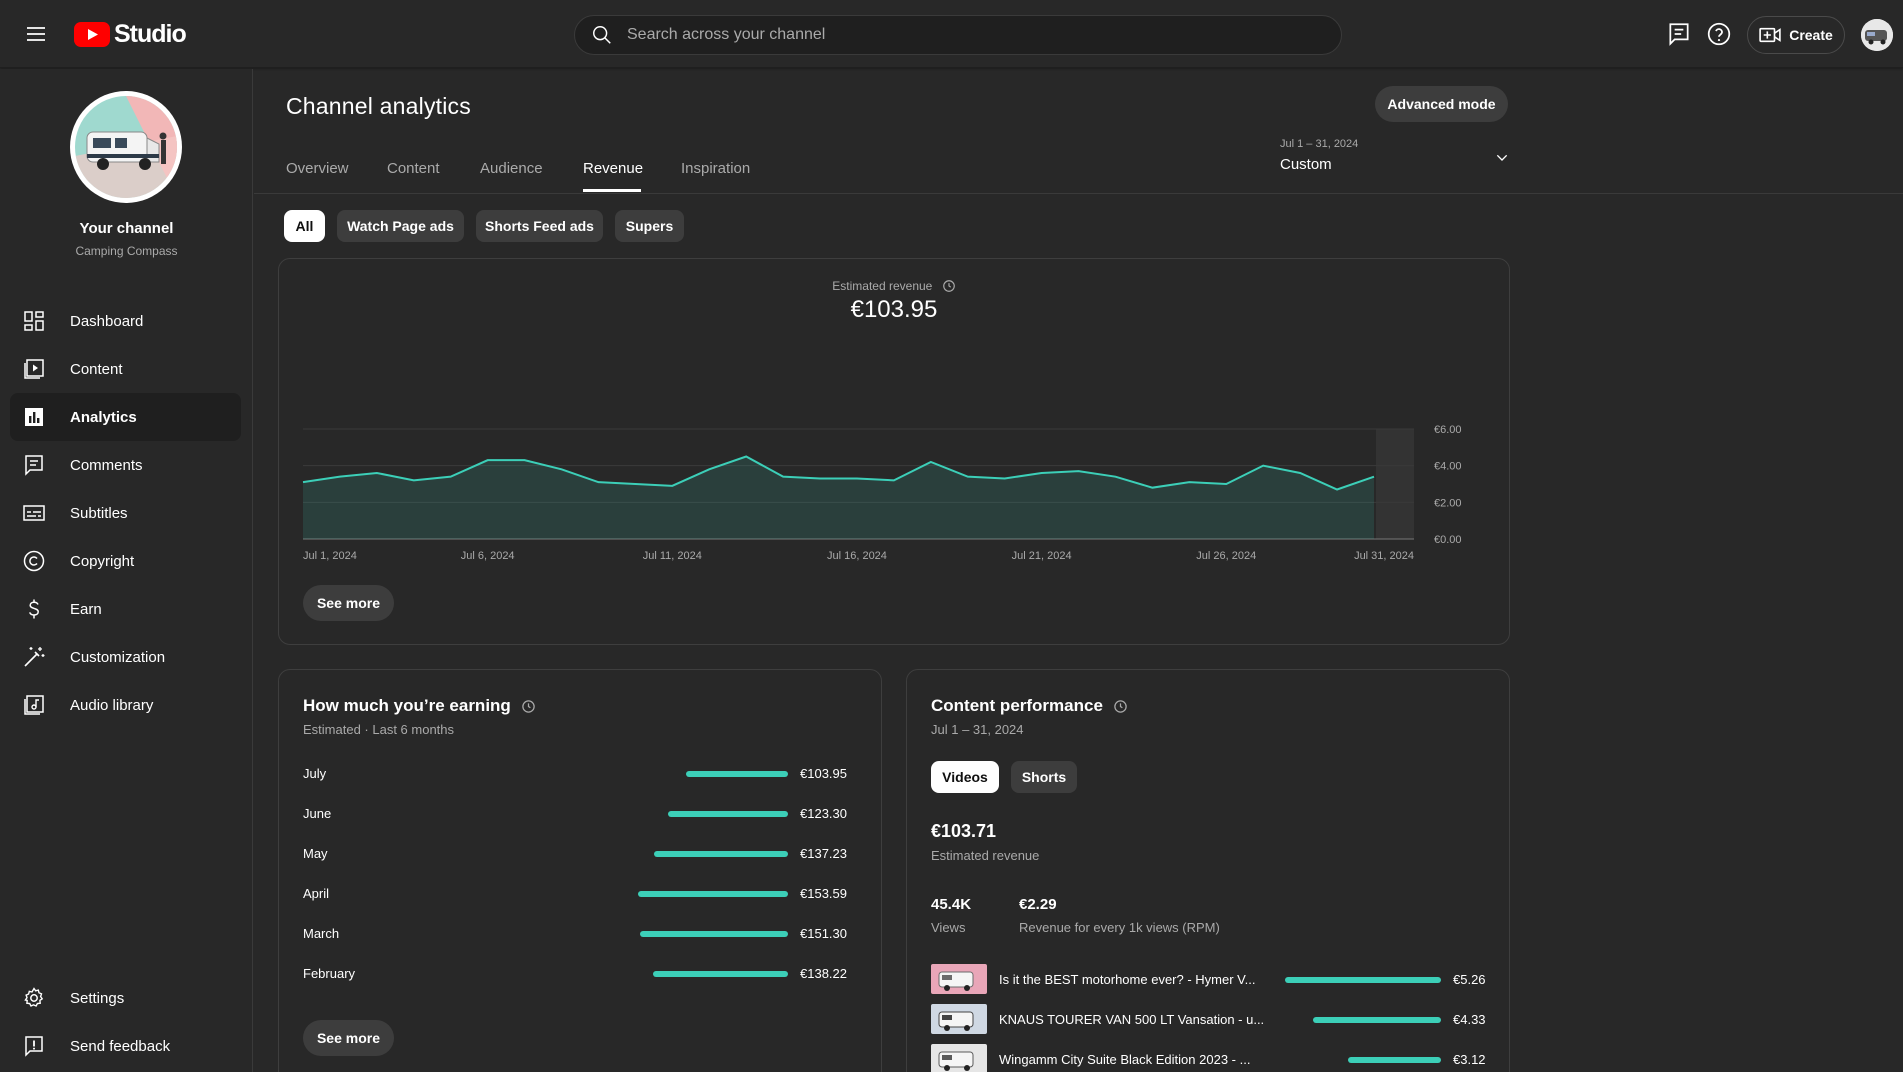 Image resolution: width=1903 pixels, height=1072 pixels. What do you see at coordinates (99, 513) in the screenshot?
I see `sidebar-item-label: Subtitles` at bounding box center [99, 513].